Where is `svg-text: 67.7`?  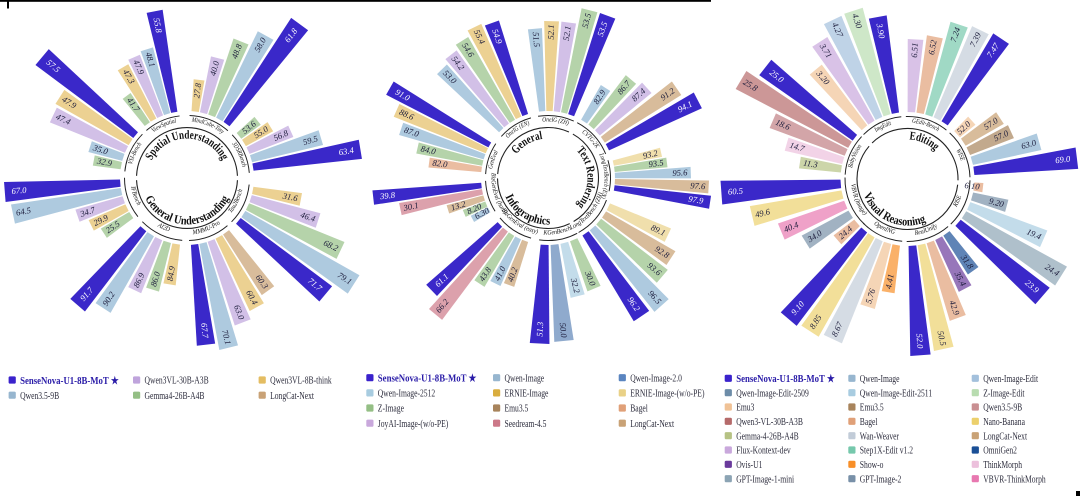
svg-text: 67.7 is located at coordinates (205, 330).